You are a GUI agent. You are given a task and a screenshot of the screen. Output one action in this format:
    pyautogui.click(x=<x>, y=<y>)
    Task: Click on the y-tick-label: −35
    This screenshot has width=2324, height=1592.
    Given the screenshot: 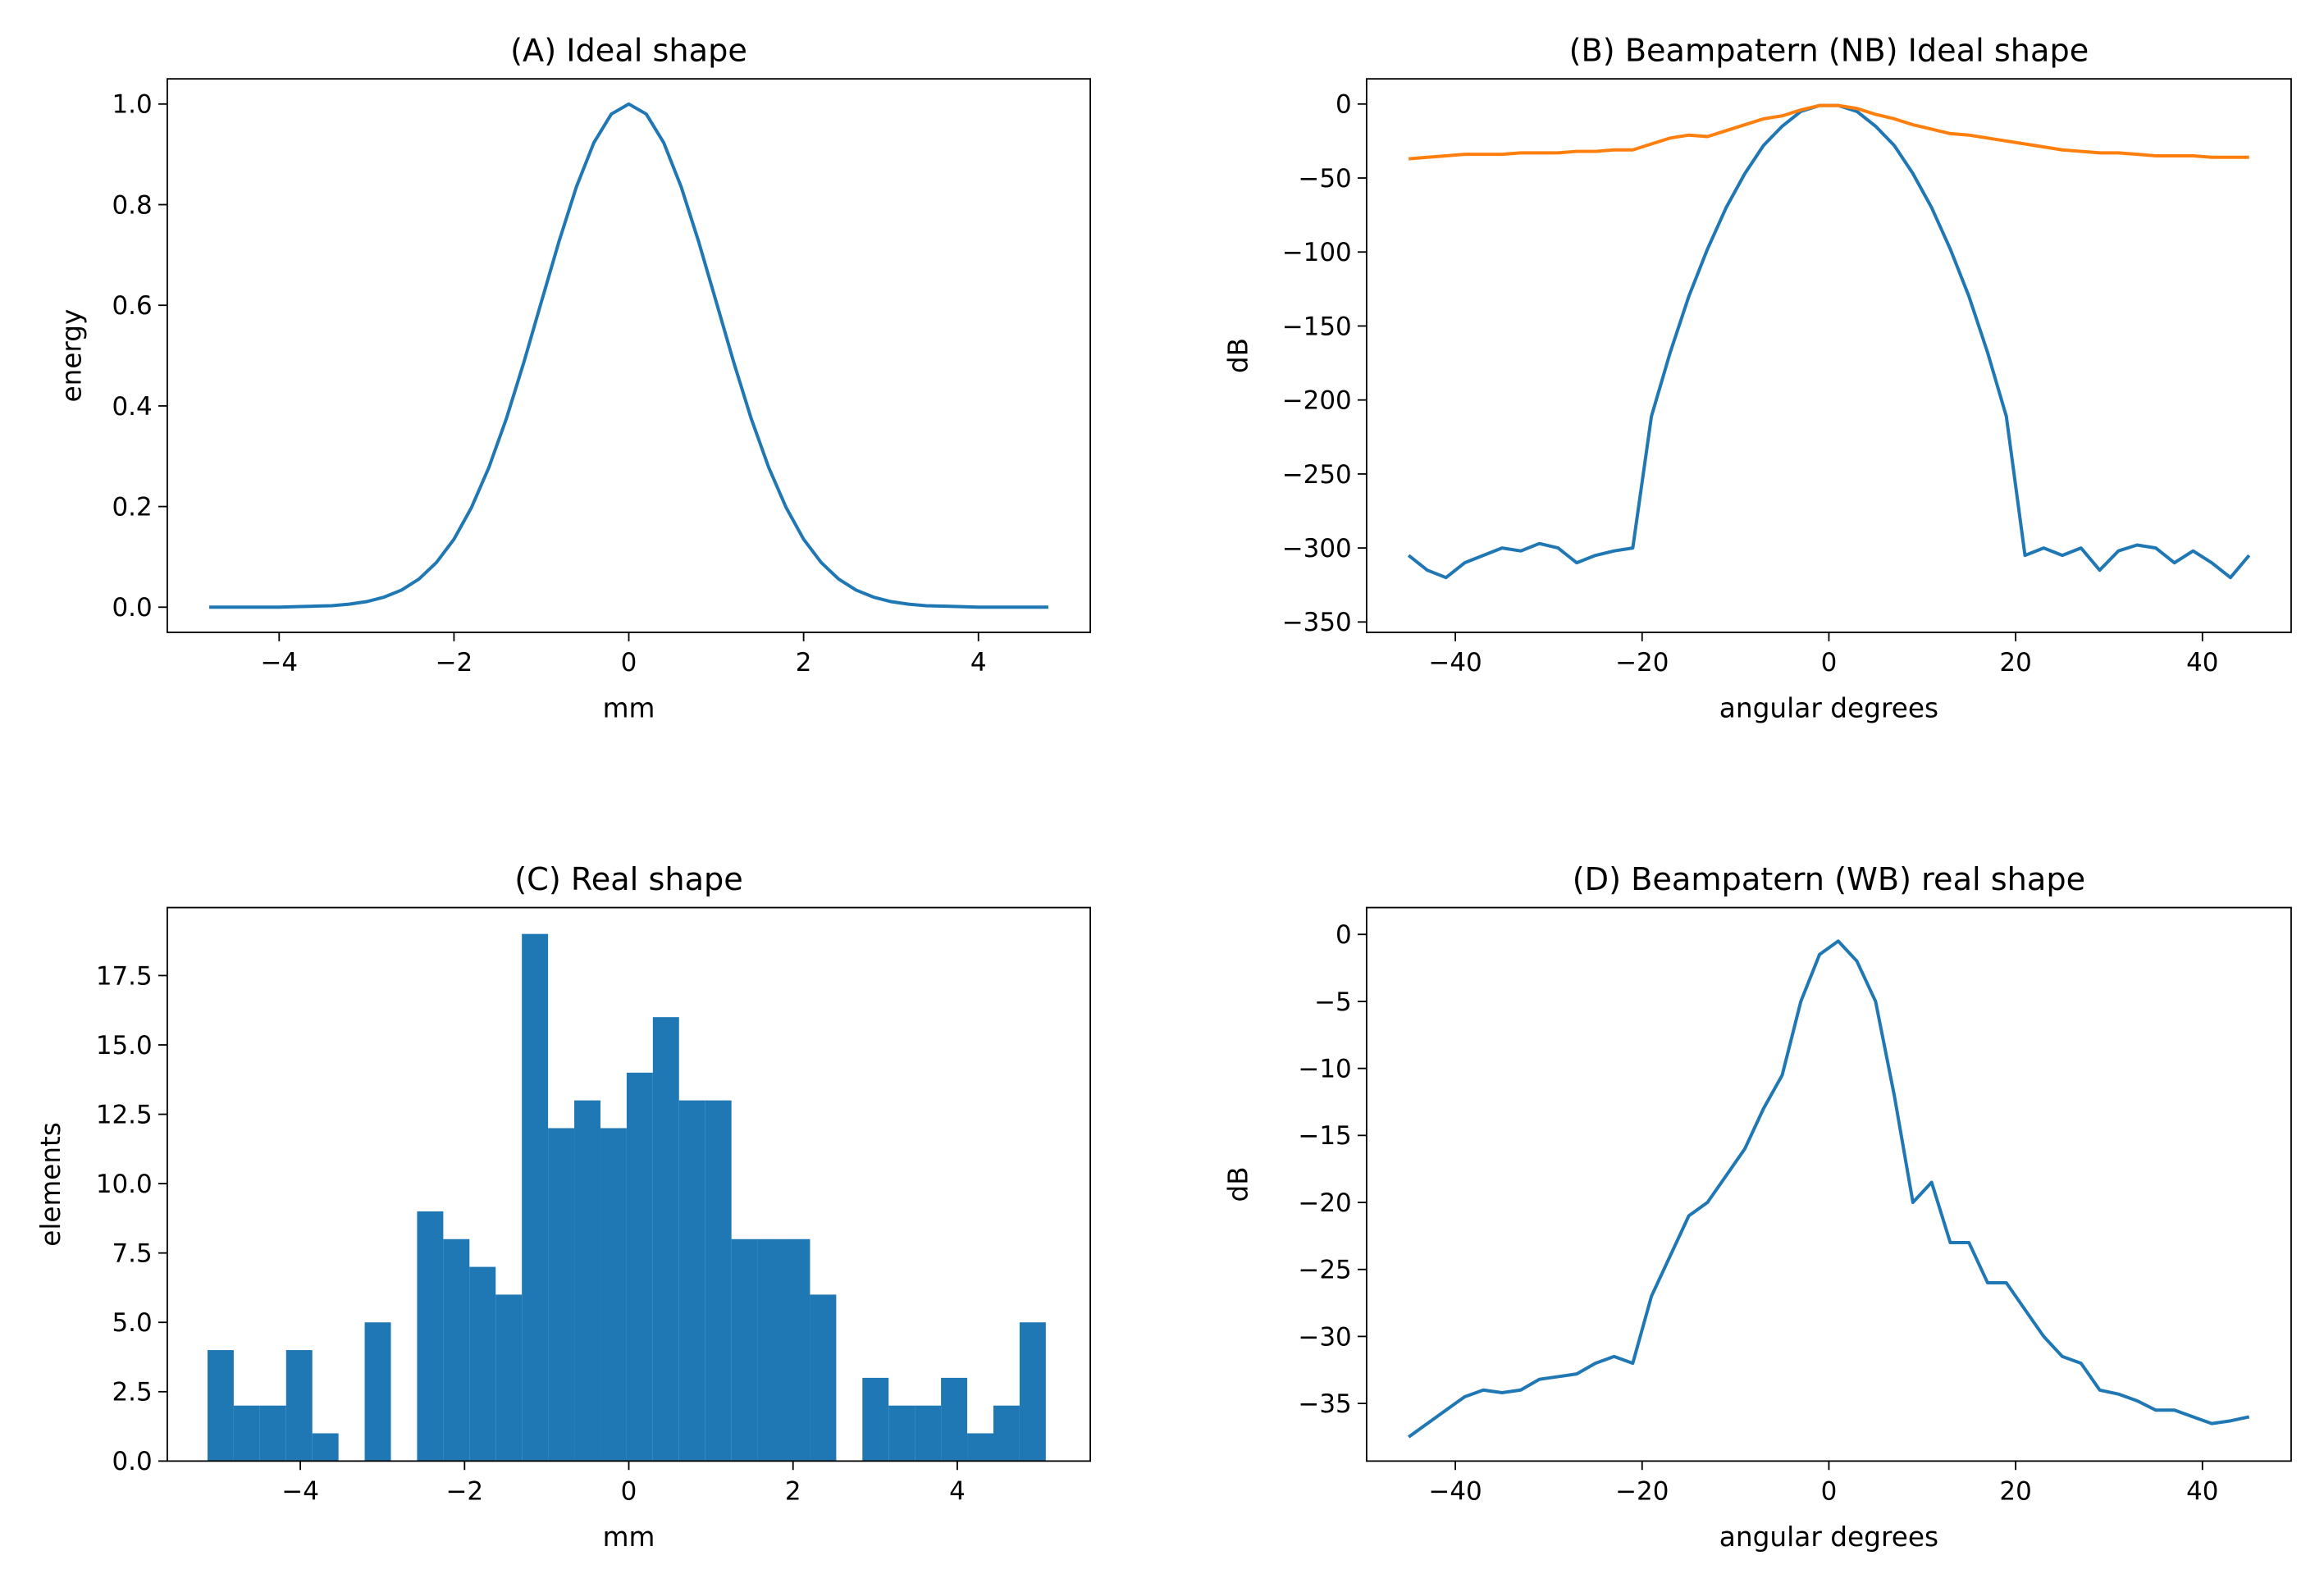 What is the action you would take?
    pyautogui.click(x=1324, y=1404)
    